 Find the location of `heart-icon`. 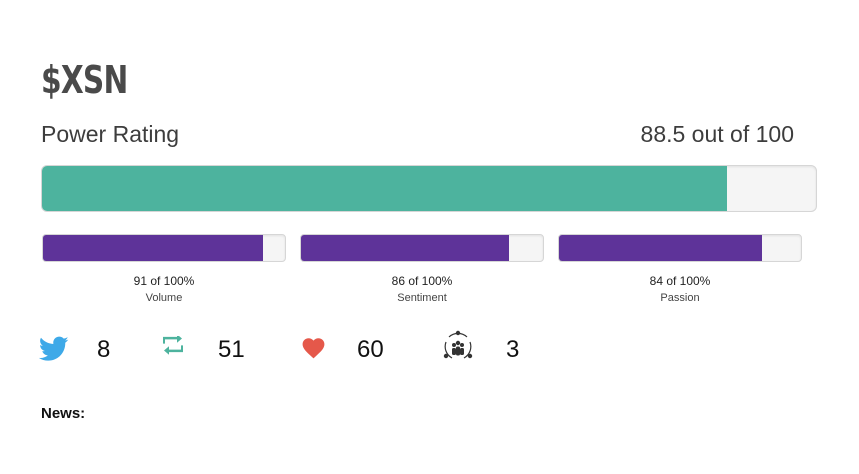

heart-icon is located at coordinates (313, 348).